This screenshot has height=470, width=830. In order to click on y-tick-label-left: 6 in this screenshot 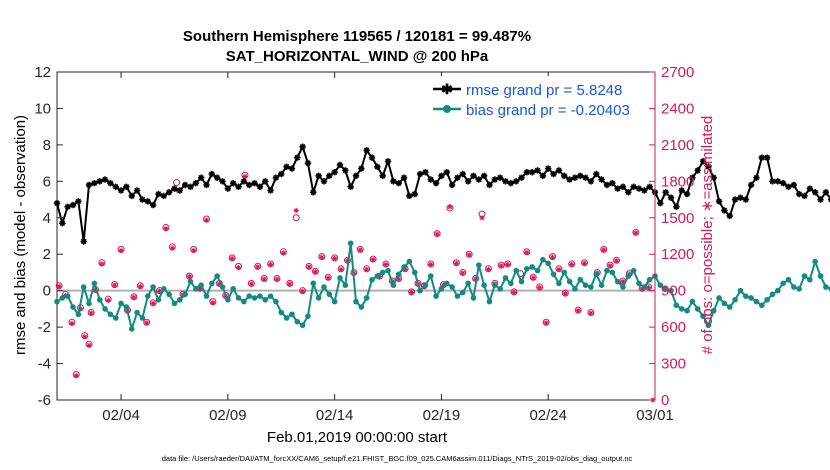, I will do `click(47, 181)`.